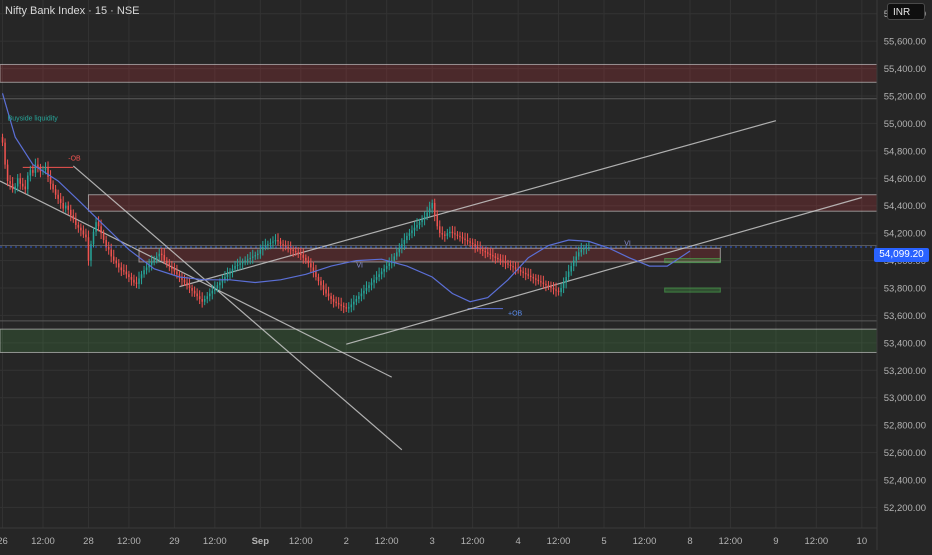 The image size is (932, 555). Describe the element at coordinates (775, 541) in the screenshot. I see `time-axis-label: 9` at that location.